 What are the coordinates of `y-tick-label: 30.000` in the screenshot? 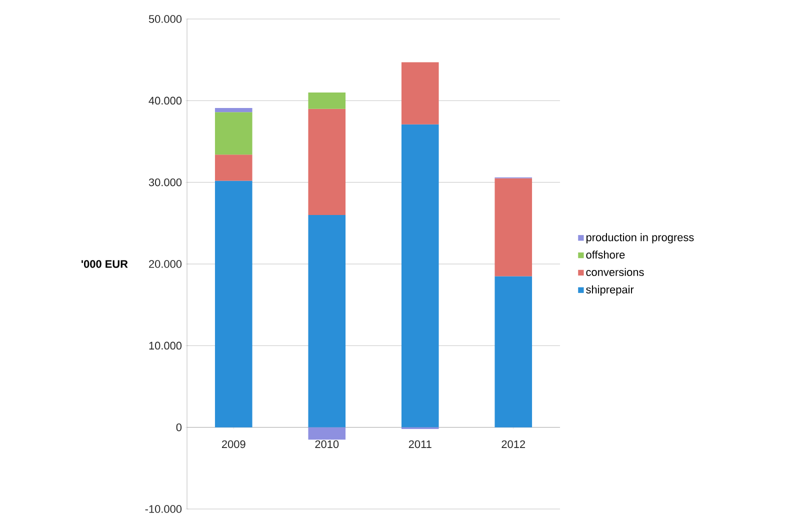 It's located at (165, 182).